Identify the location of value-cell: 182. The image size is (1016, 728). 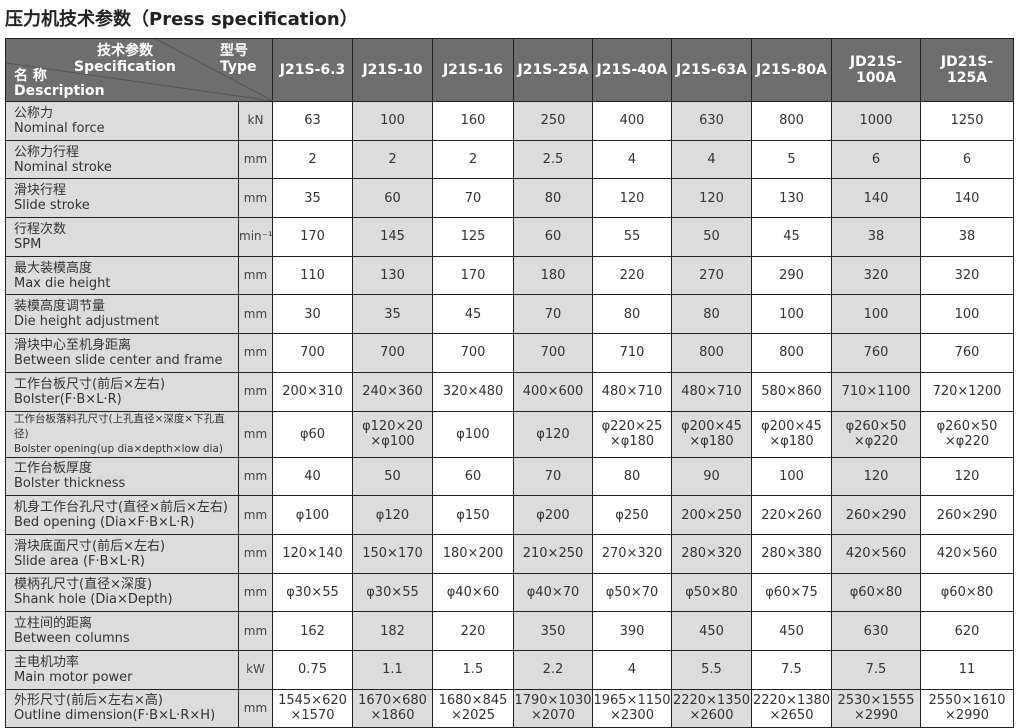
(392, 631).